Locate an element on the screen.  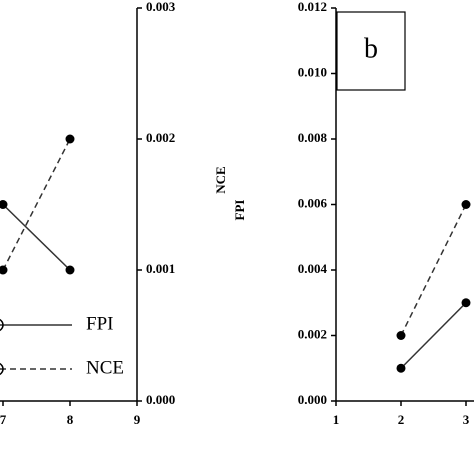
x-tick-label: 2 is located at coordinates (401, 419).